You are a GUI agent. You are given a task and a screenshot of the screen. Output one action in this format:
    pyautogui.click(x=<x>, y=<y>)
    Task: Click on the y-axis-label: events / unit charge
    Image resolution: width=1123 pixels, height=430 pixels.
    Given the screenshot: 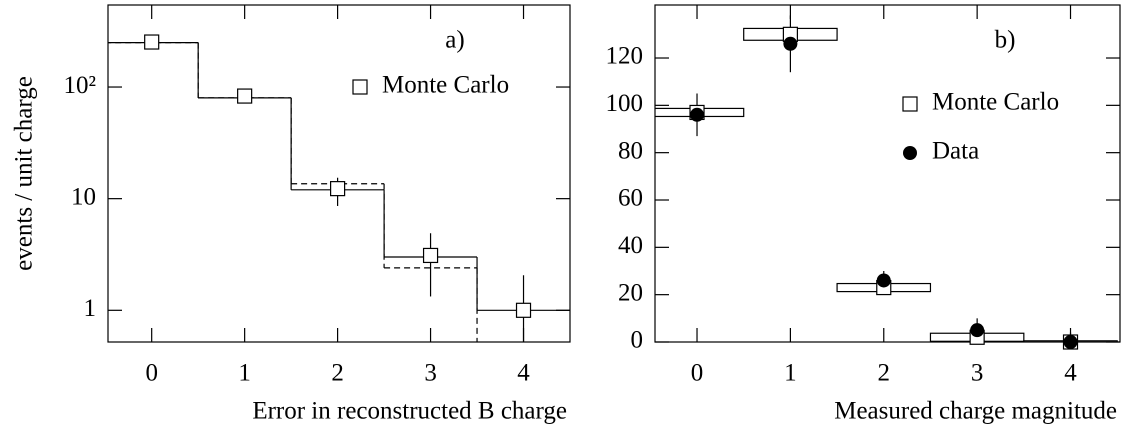 What is the action you would take?
    pyautogui.click(x=24, y=173)
    